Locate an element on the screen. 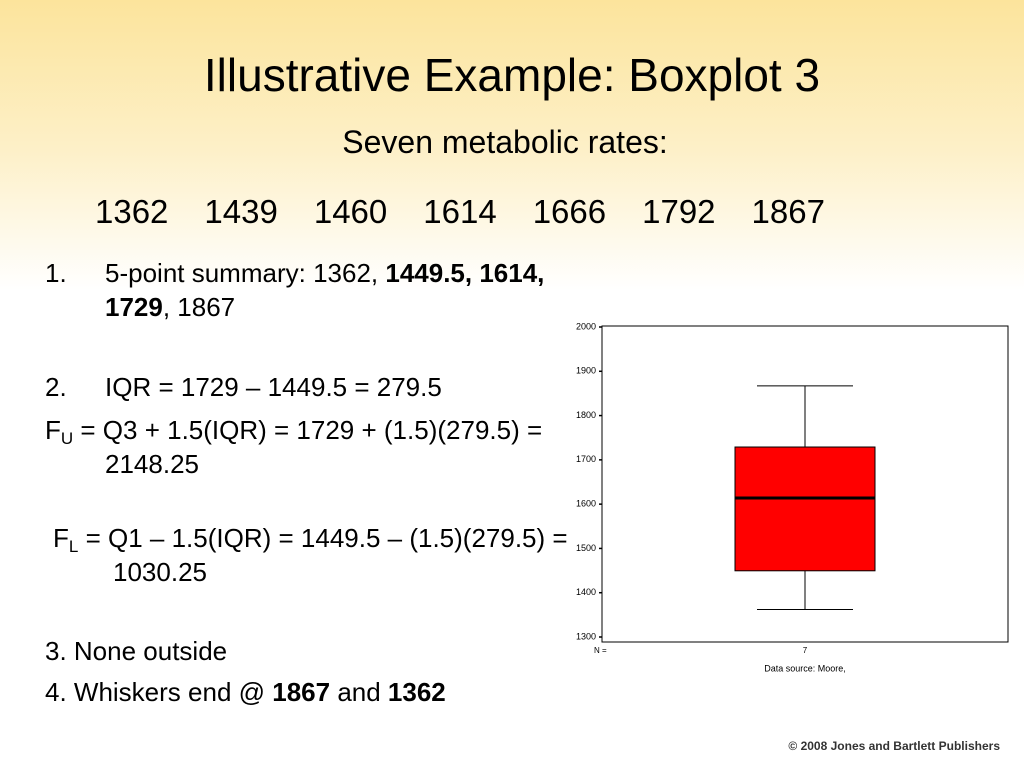 This screenshot has width=1024, height=768. subtitle: Seven metabolic rates: is located at coordinates (505, 142).